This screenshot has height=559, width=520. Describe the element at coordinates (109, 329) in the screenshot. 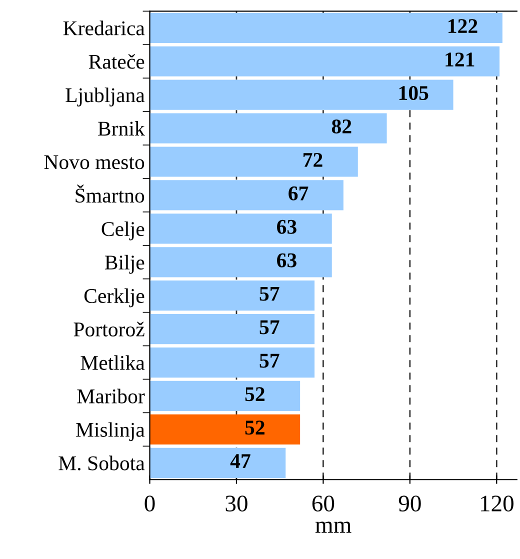

I see `y-tick-label: Portorož` at that location.